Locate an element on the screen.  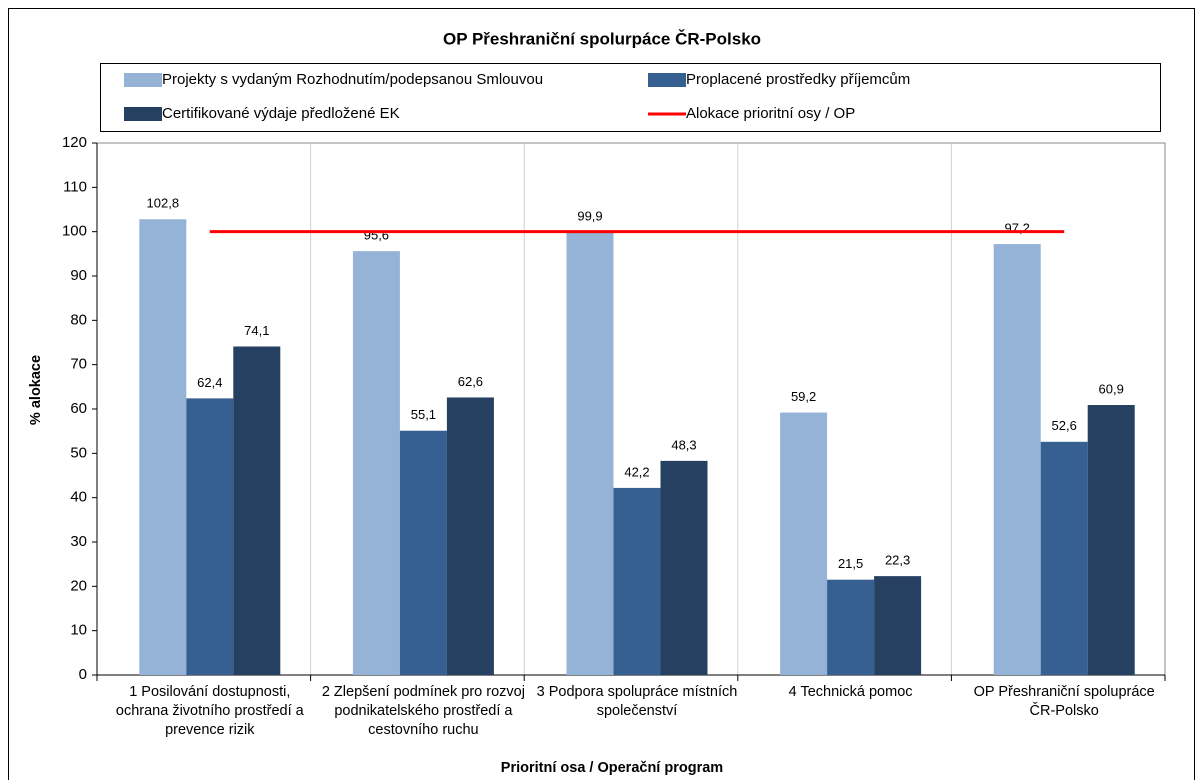
value-label: 59,2 is located at coordinates (803, 396).